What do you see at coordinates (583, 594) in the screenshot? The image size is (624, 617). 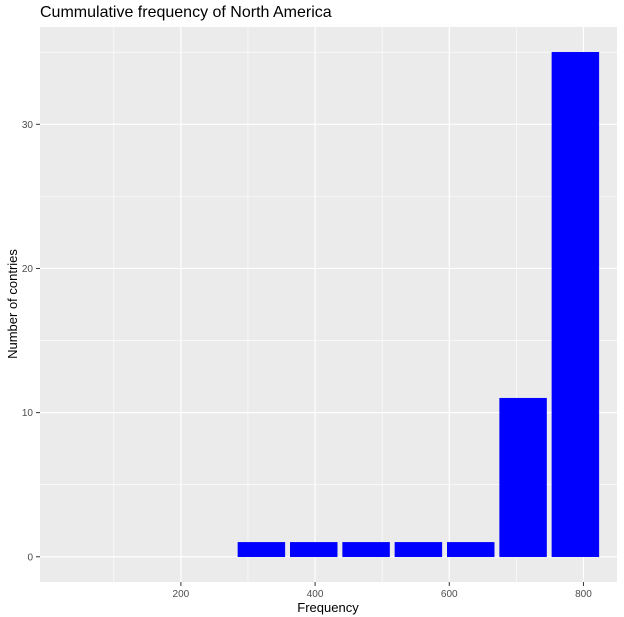 I see `x-tick-label: 800` at bounding box center [583, 594].